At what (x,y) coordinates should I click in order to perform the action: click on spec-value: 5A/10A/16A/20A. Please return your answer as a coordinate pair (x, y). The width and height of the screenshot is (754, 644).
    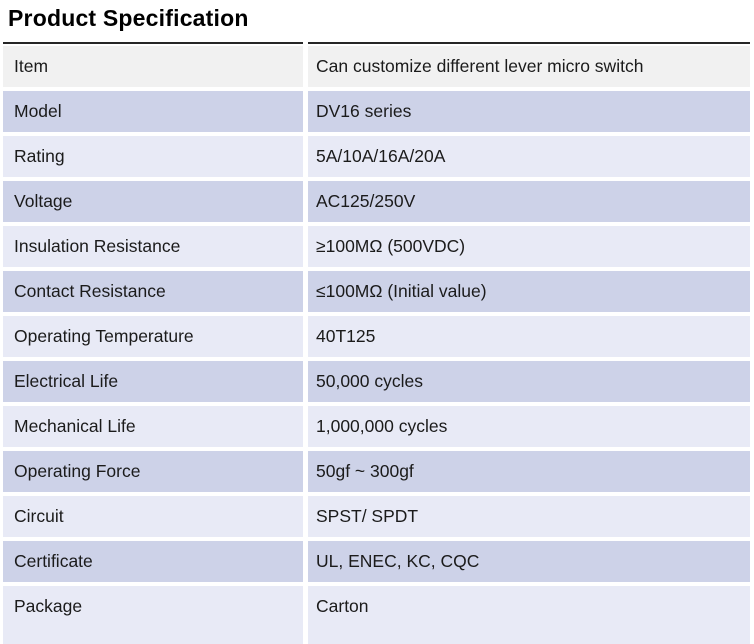
    Looking at the image, I should click on (529, 156).